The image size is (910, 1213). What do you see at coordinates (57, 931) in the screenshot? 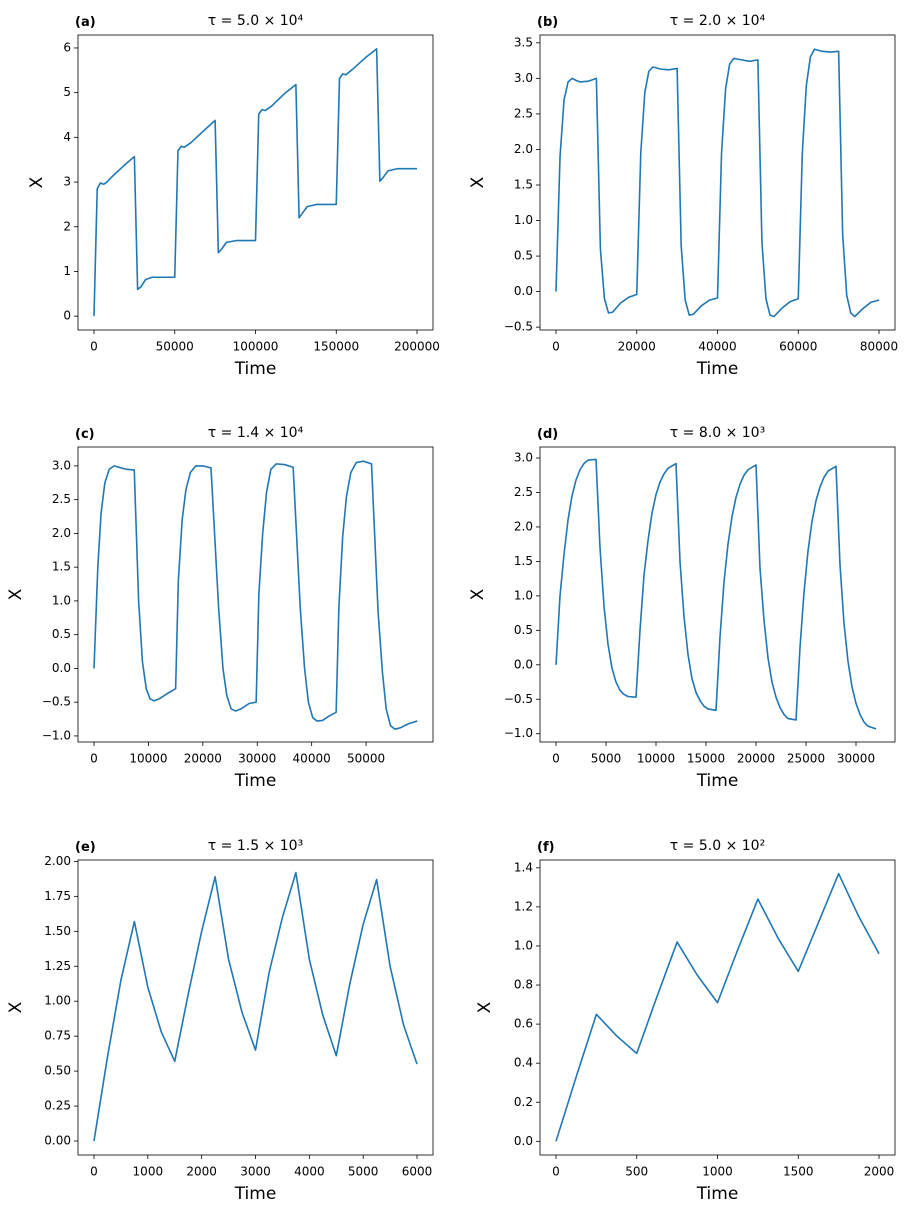
I see `y-tick-label: 1.50` at bounding box center [57, 931].